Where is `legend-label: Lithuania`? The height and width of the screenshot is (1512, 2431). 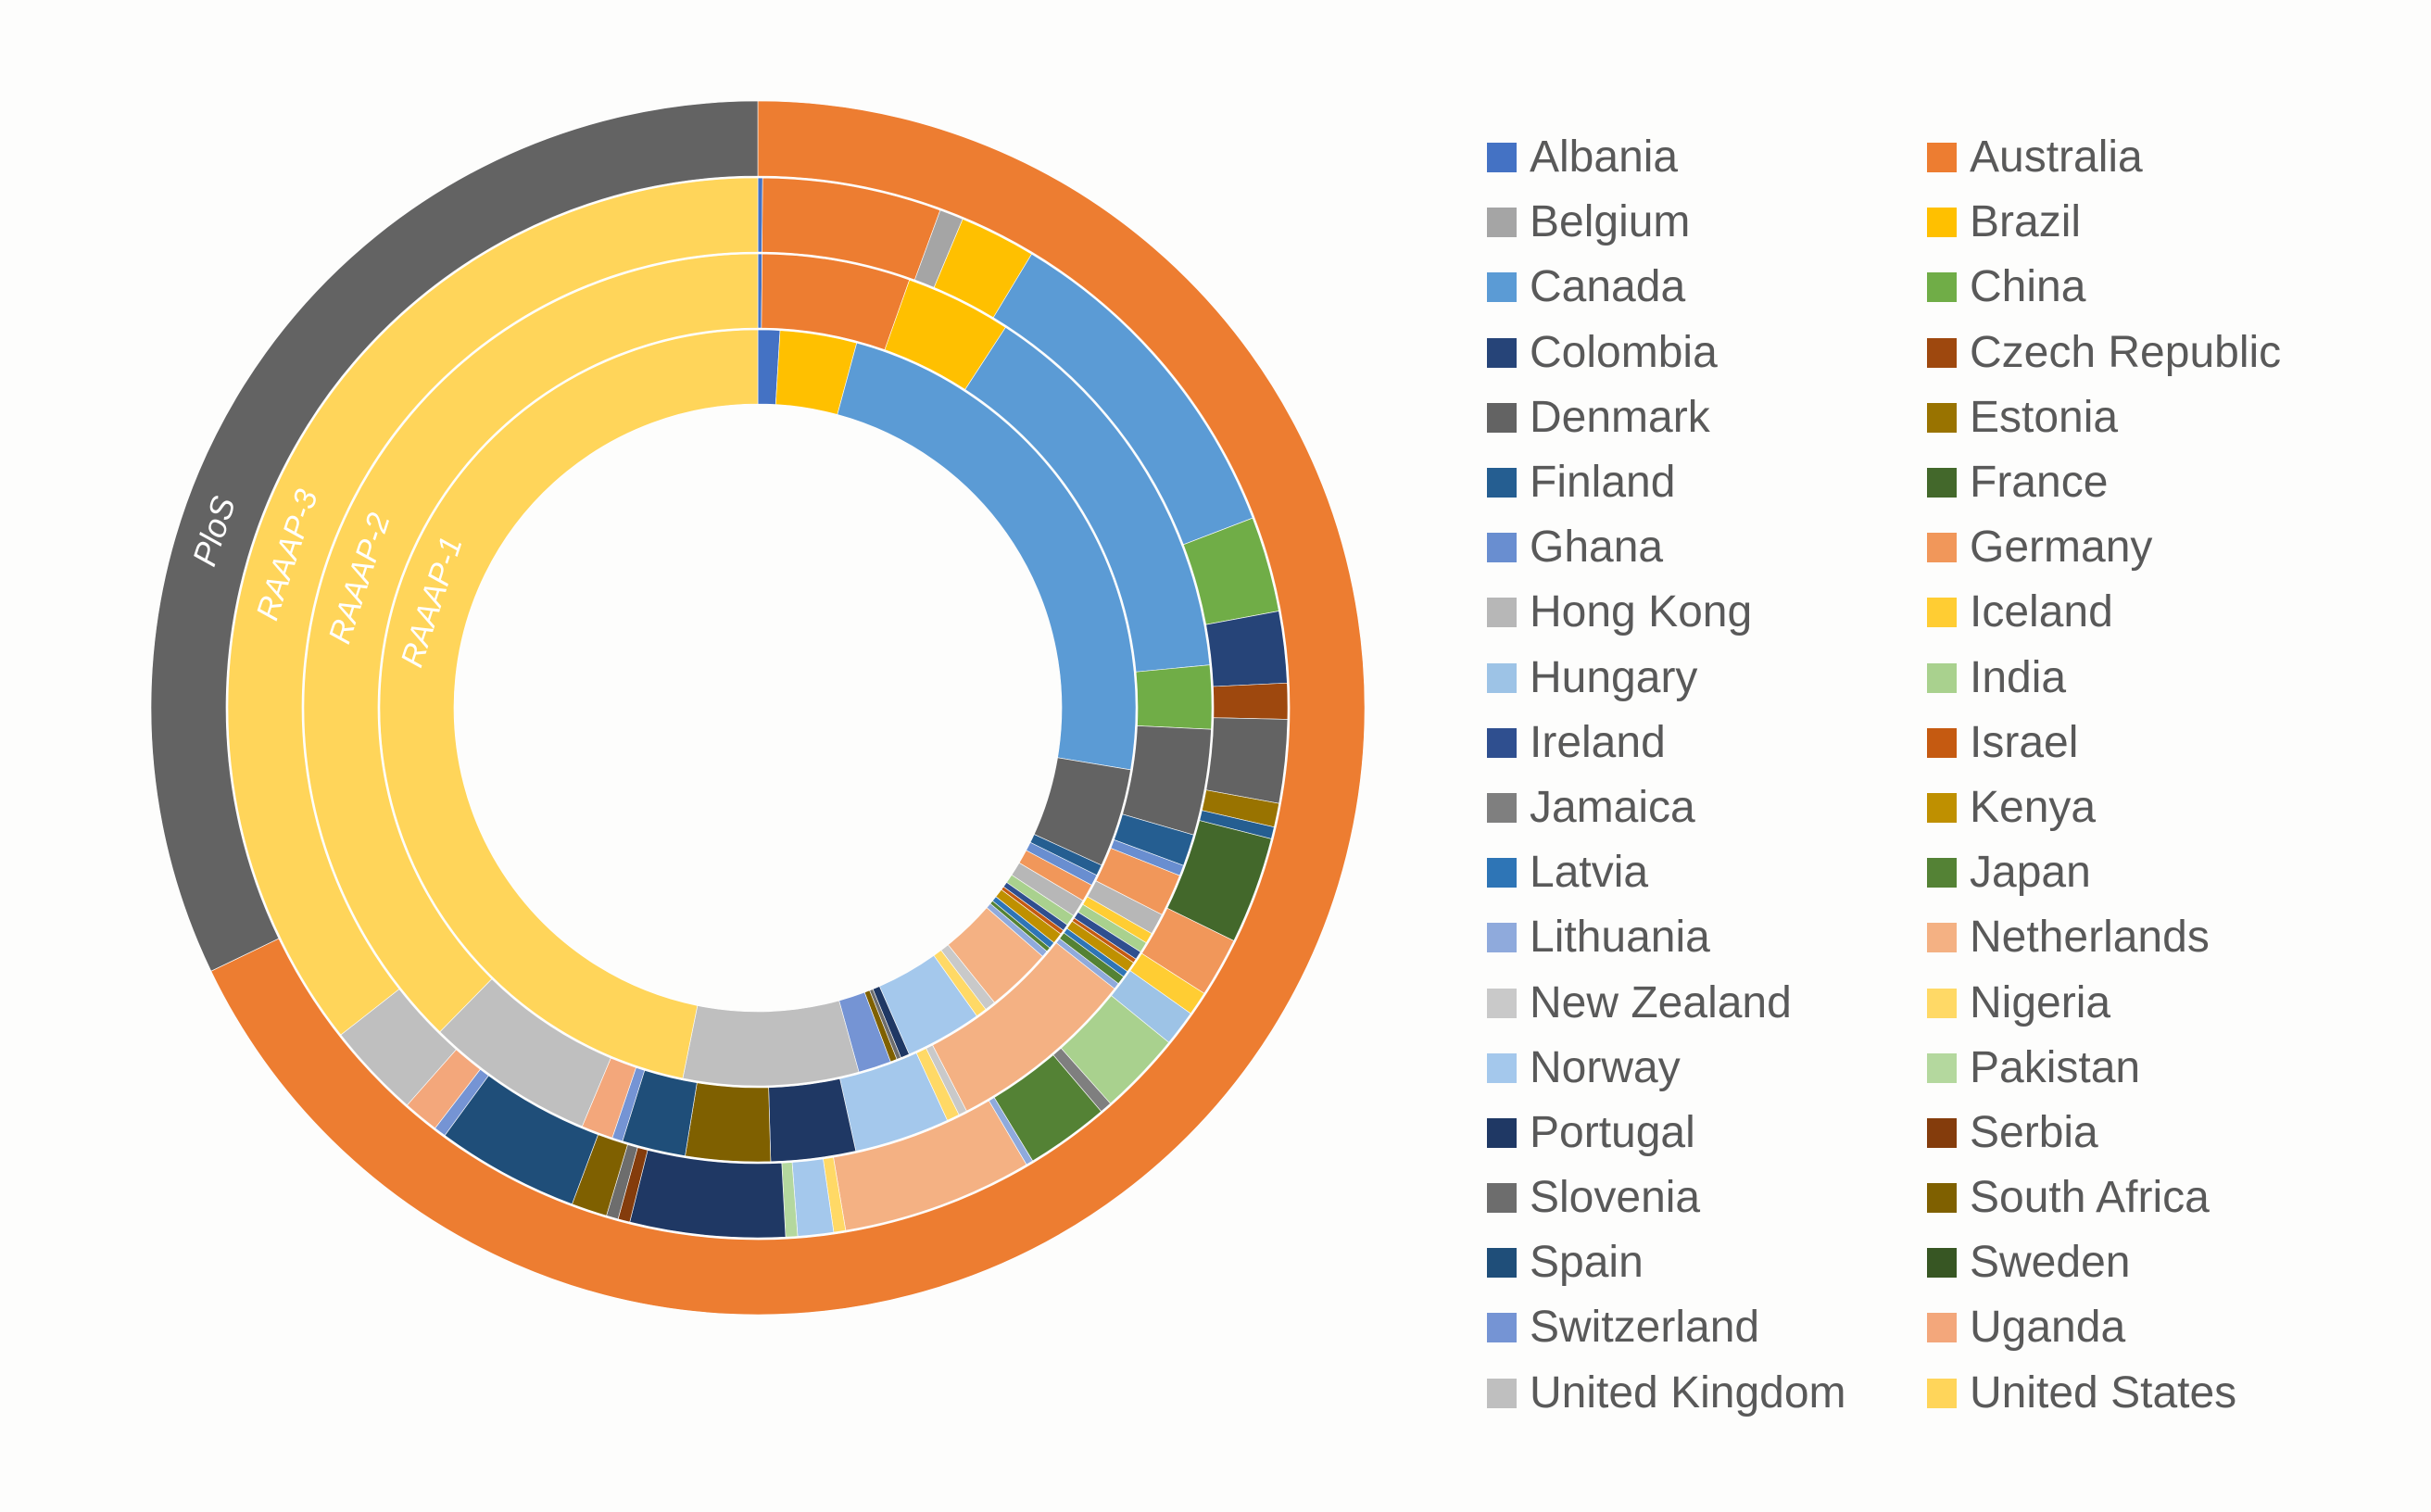 legend-label: Lithuania is located at coordinates (1620, 938).